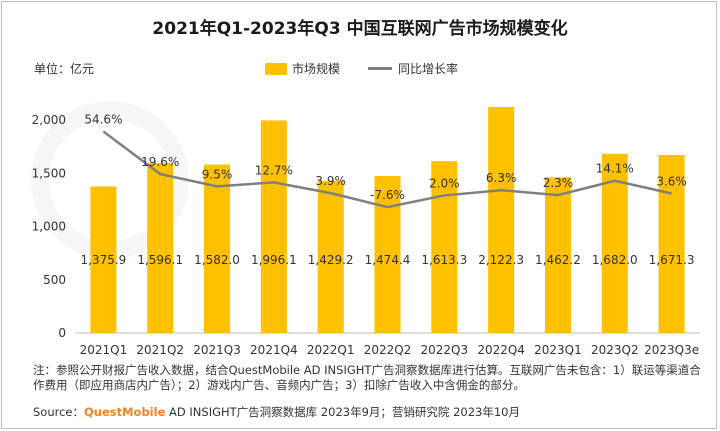 The image size is (720, 431). I want to click on x-tick-label: 2022Q2, so click(388, 350).